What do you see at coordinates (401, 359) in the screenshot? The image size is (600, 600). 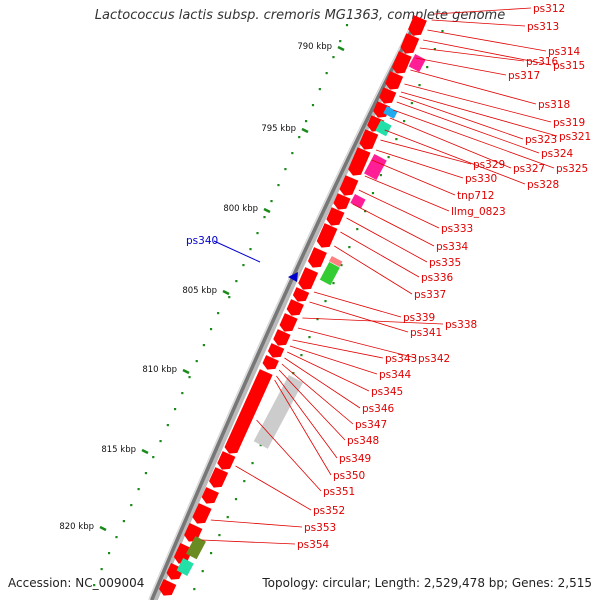 I see `gene-label: ps343` at bounding box center [401, 359].